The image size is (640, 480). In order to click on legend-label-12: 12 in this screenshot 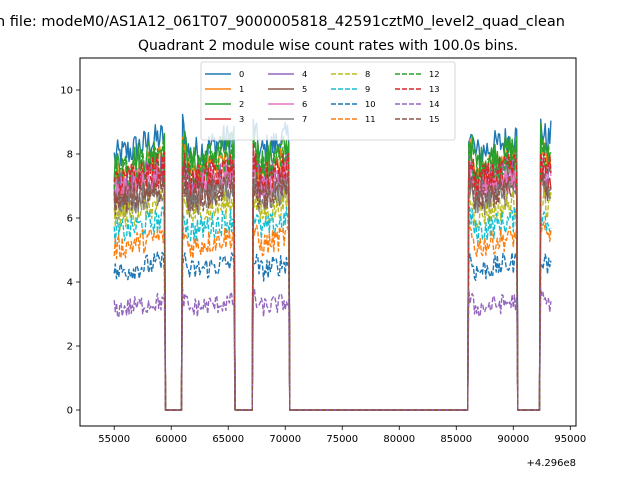, I will do `click(434, 74)`.